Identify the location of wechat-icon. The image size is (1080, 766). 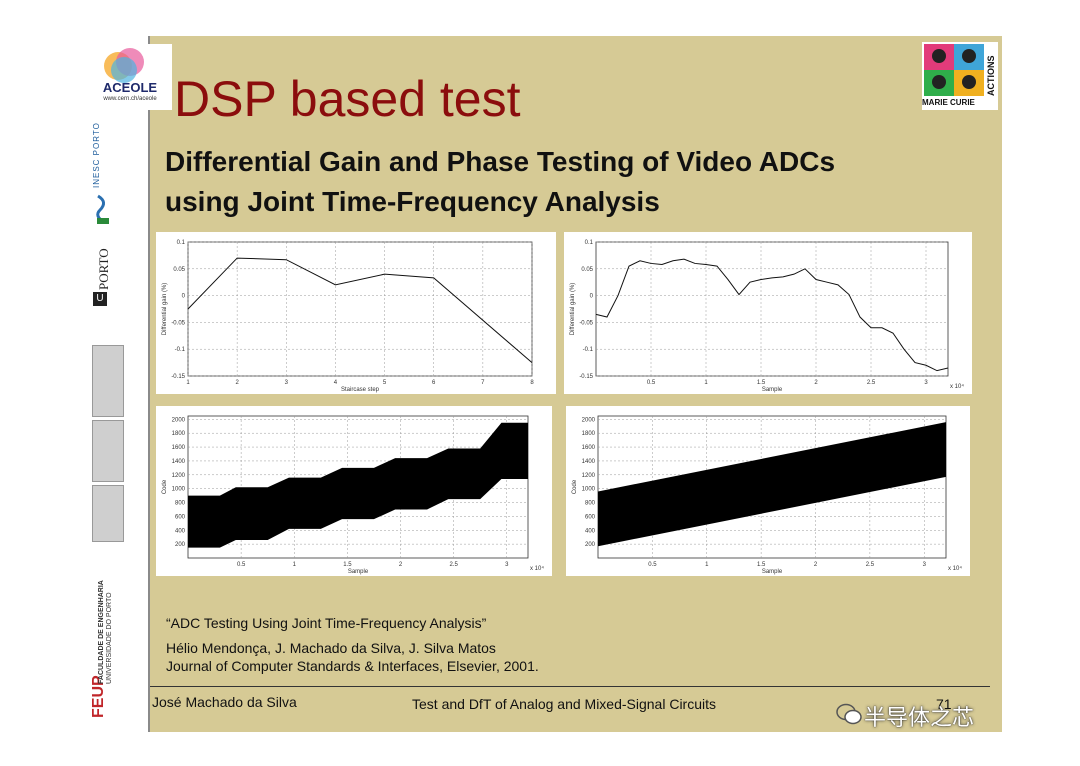
(849, 714).